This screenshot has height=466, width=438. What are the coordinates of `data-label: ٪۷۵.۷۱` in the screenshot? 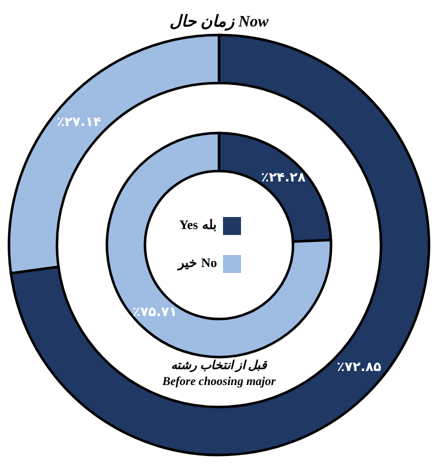 It's located at (155, 312).